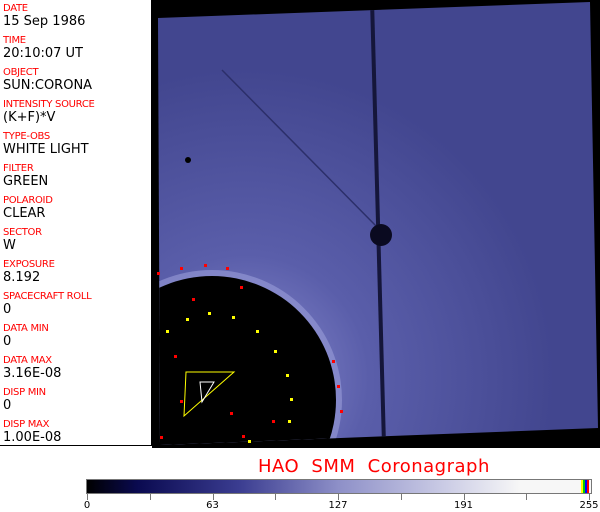 This screenshot has width=600, height=512. What do you see at coordinates (49, 104) in the screenshot?
I see `field-label: INTENSITY SOURCE` at bounding box center [49, 104].